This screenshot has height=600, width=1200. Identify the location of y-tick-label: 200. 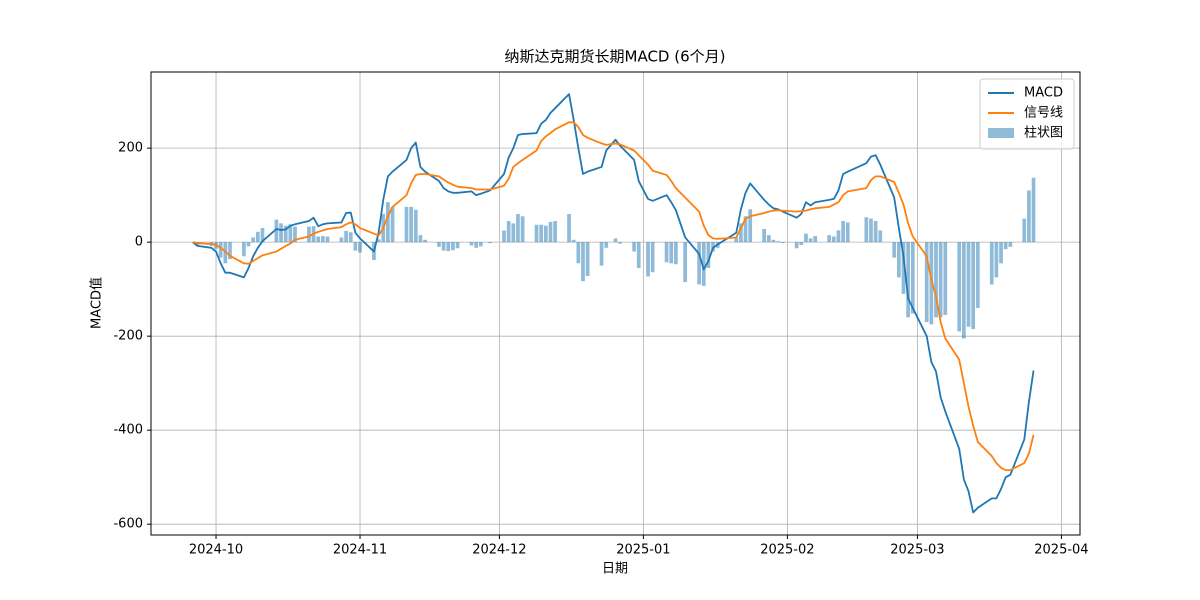
(130, 148).